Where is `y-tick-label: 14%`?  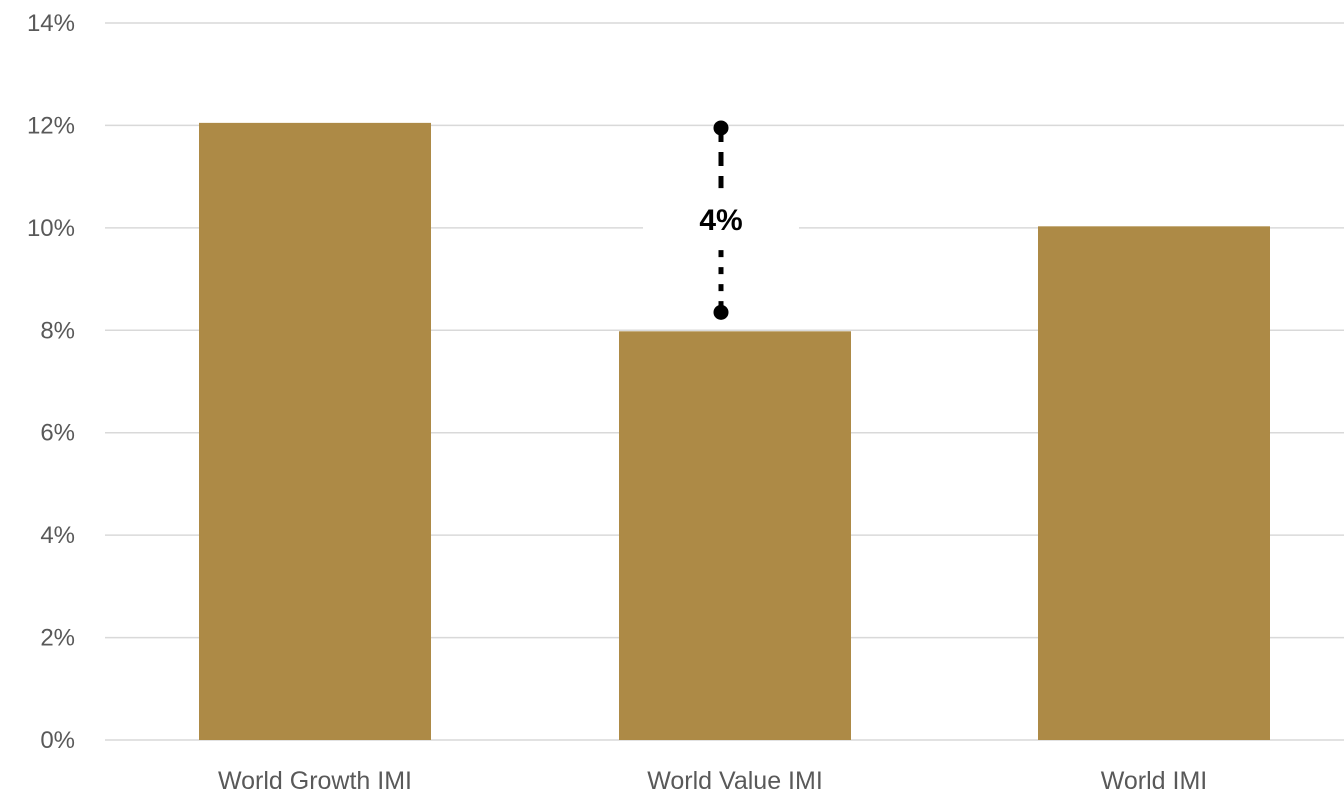 y-tick-label: 14% is located at coordinates (51, 23).